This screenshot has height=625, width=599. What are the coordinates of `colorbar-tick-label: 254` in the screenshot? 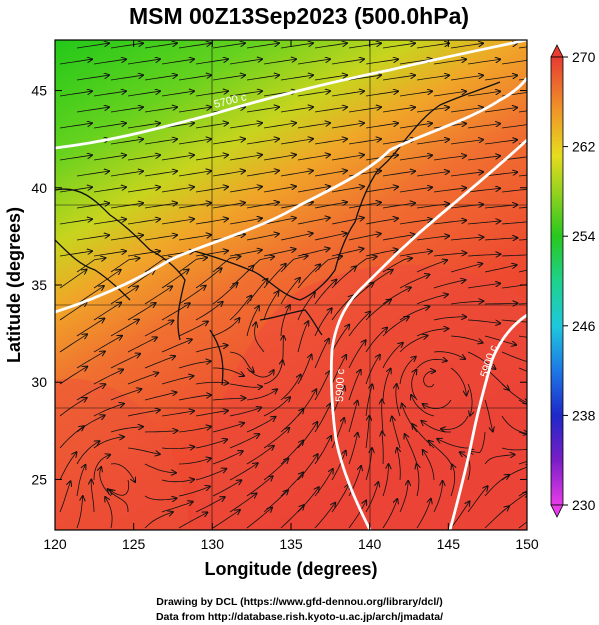 It's located at (584, 236).